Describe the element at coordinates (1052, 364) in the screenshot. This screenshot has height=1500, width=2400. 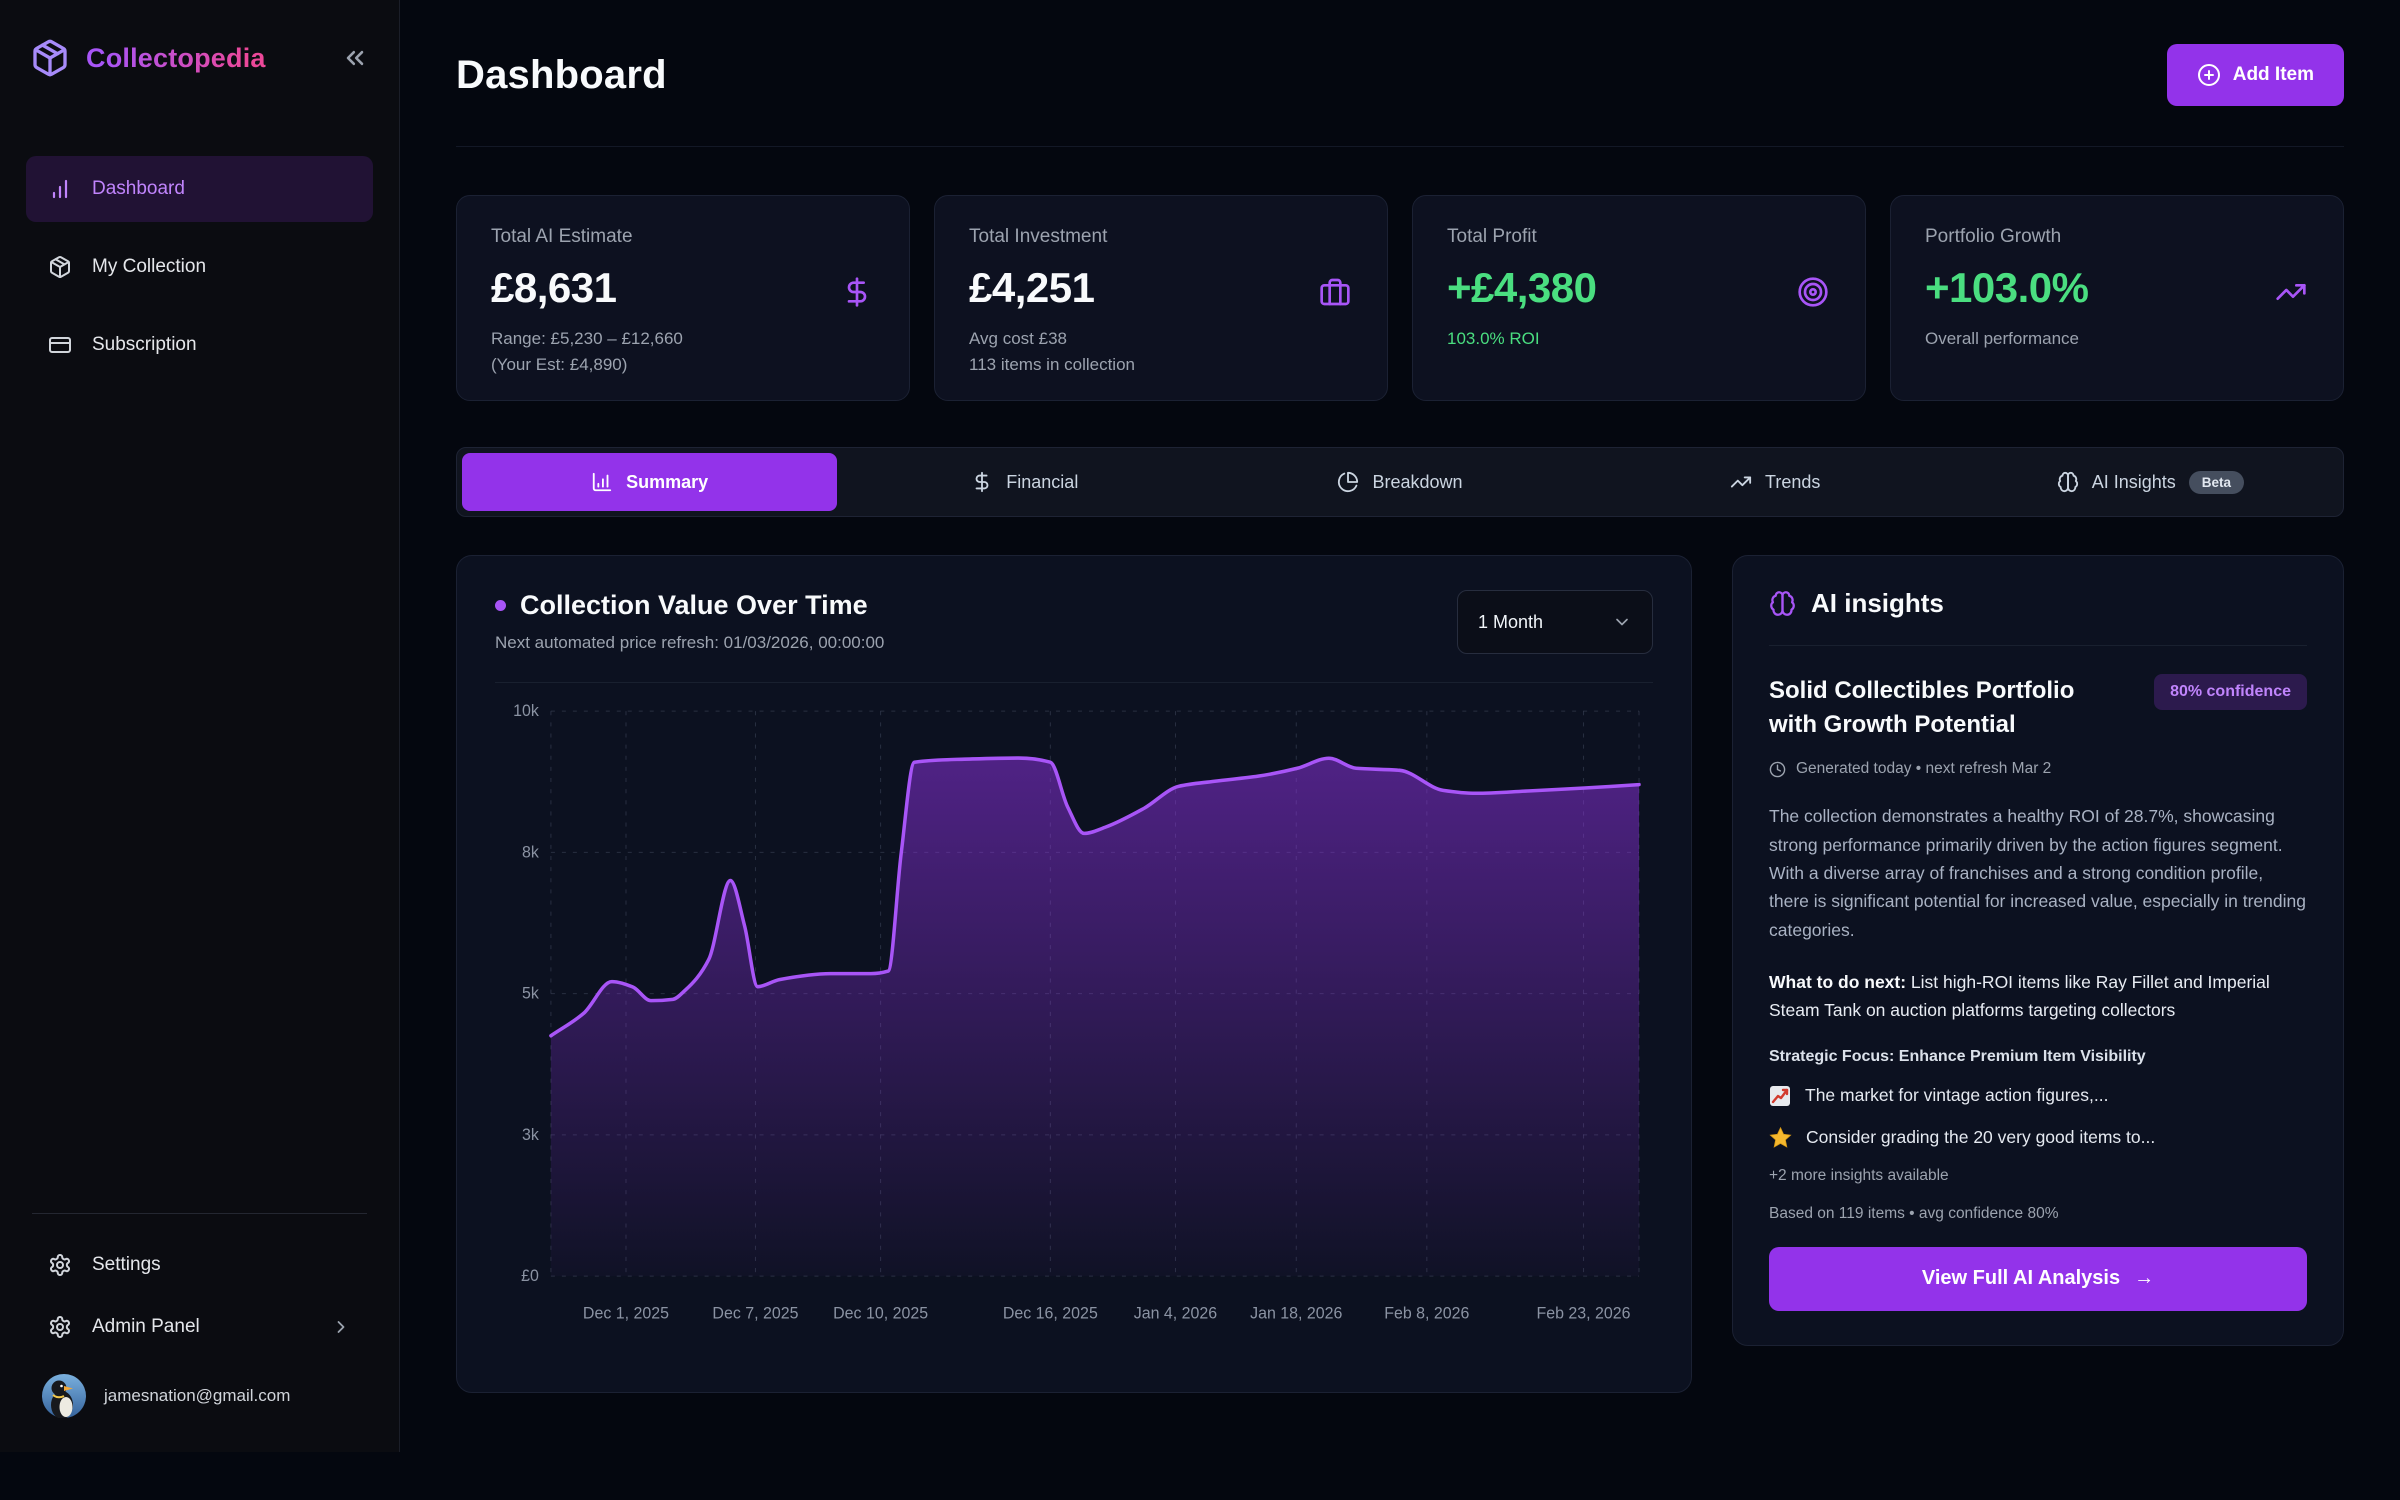
I see `stat-subtext-line: 113 items in collection` at that location.